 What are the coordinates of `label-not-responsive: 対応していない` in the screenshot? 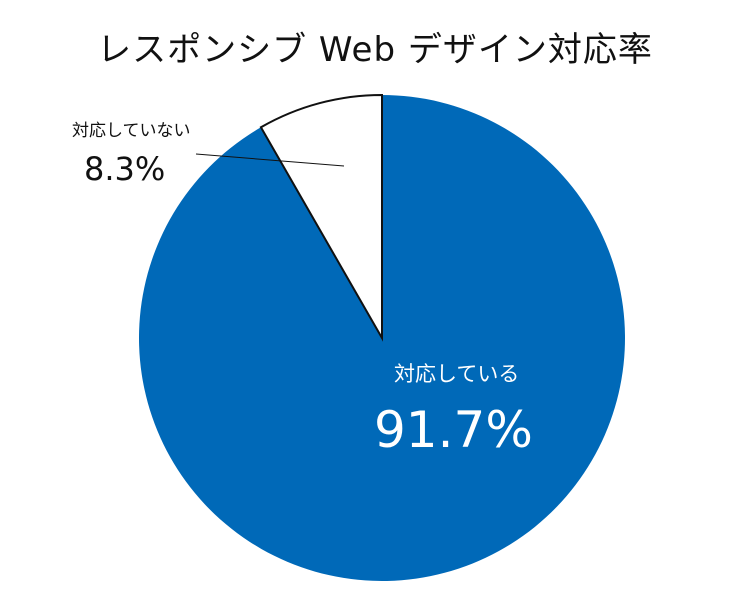 It's located at (131, 131).